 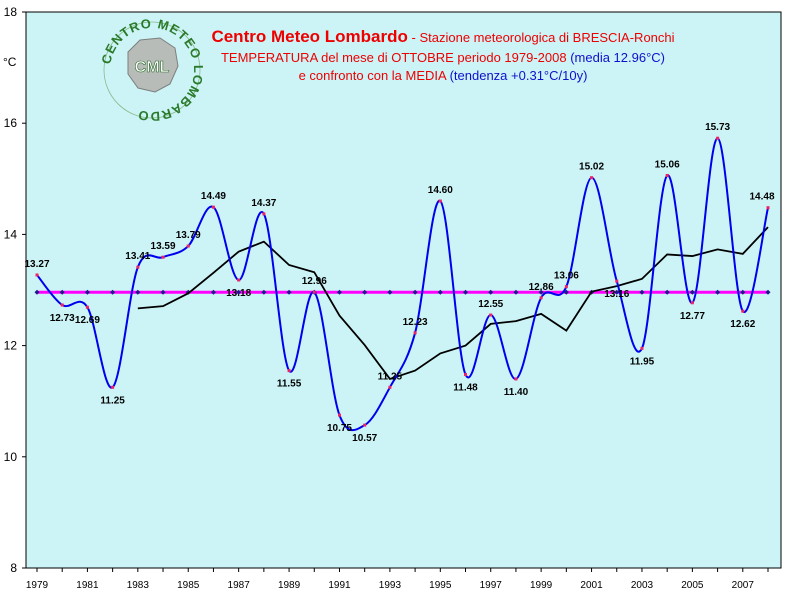 What do you see at coordinates (373, 75) in the screenshot?
I see `chart-title-compare: e confronto con la MEDIA` at bounding box center [373, 75].